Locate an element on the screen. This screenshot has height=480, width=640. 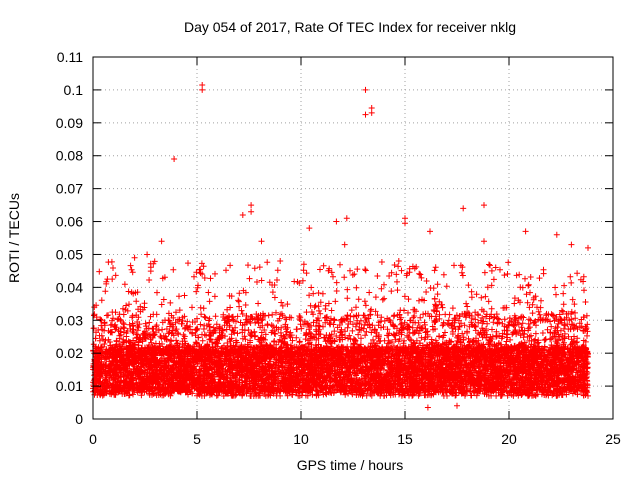
y-tick-label: 0.1 is located at coordinates (74, 90).